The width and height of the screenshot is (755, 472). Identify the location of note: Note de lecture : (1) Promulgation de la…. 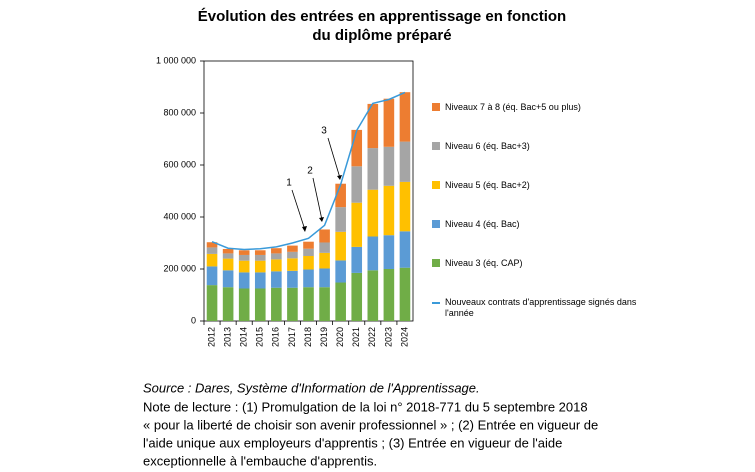
(365, 406).